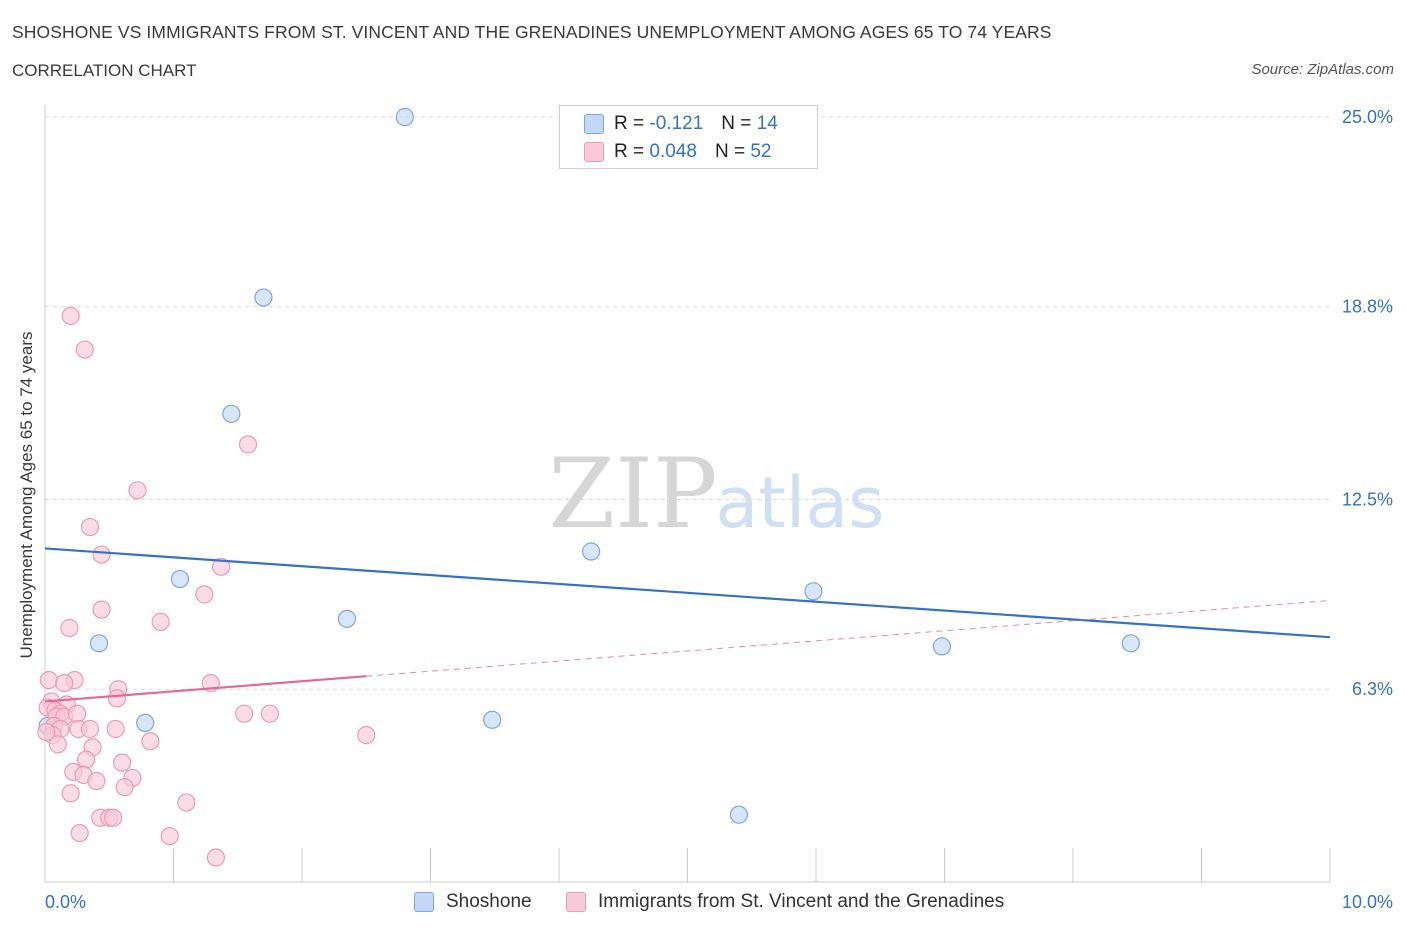 The image size is (1406, 930). What do you see at coordinates (799, 503) in the screenshot?
I see `watermark-atlas: atlas` at bounding box center [799, 503].